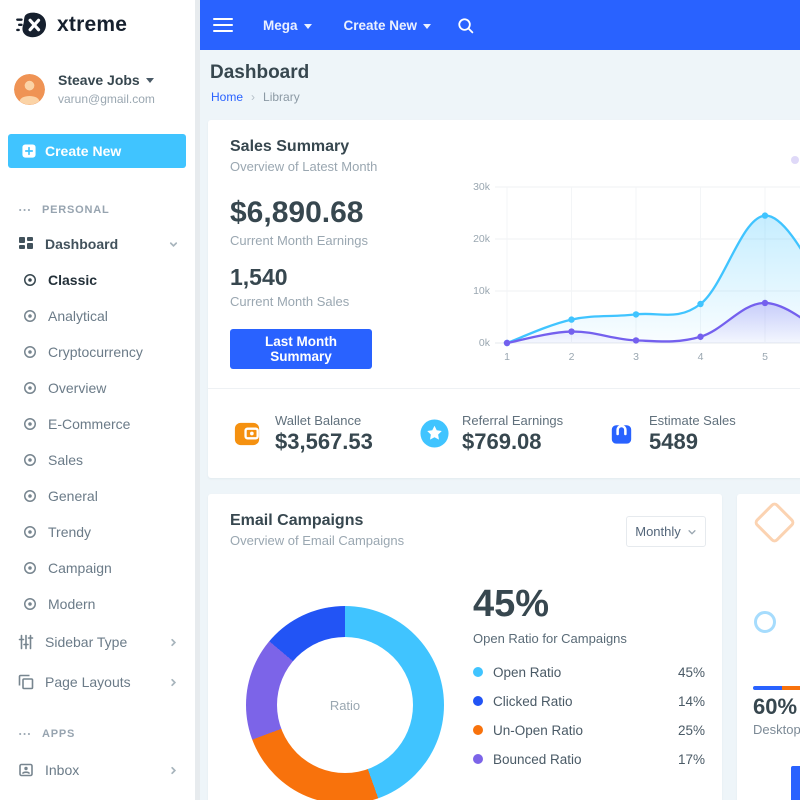 The image size is (800, 800). What do you see at coordinates (324, 441) in the screenshot?
I see `stat-value: $3,567.53` at bounding box center [324, 441].